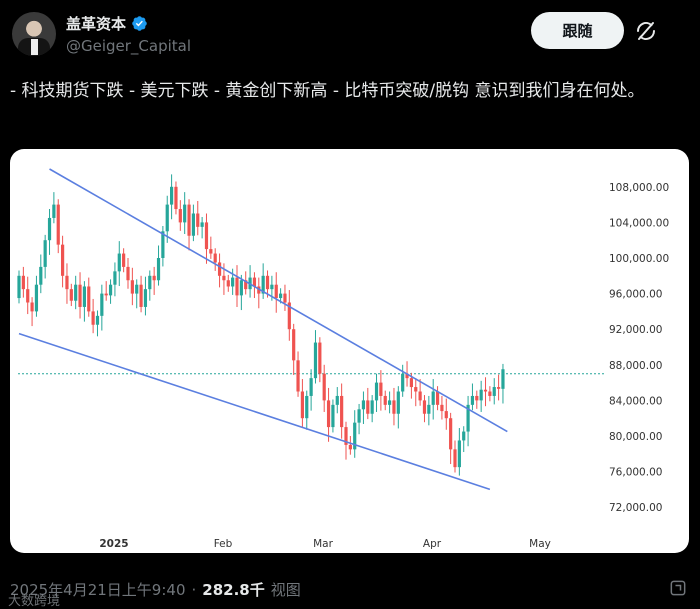  Describe the element at coordinates (139, 23) in the screenshot. I see `verified-badge-icon` at that location.